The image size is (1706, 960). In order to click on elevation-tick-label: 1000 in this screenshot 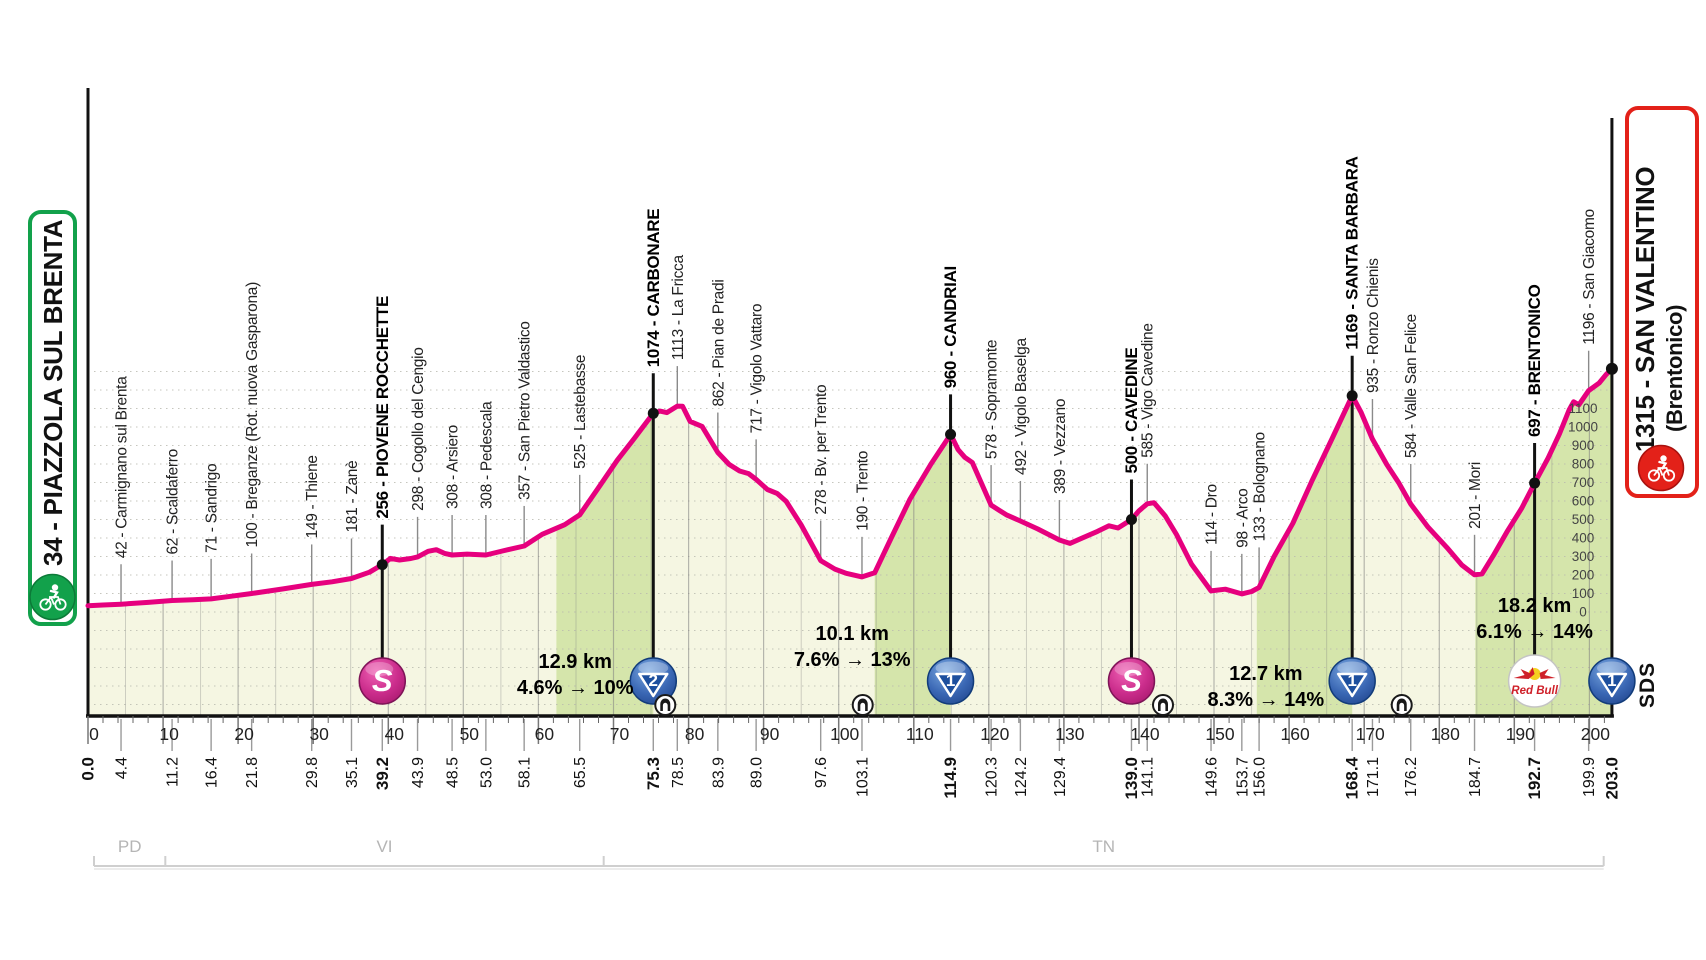, I will do `click(1583, 427)`.